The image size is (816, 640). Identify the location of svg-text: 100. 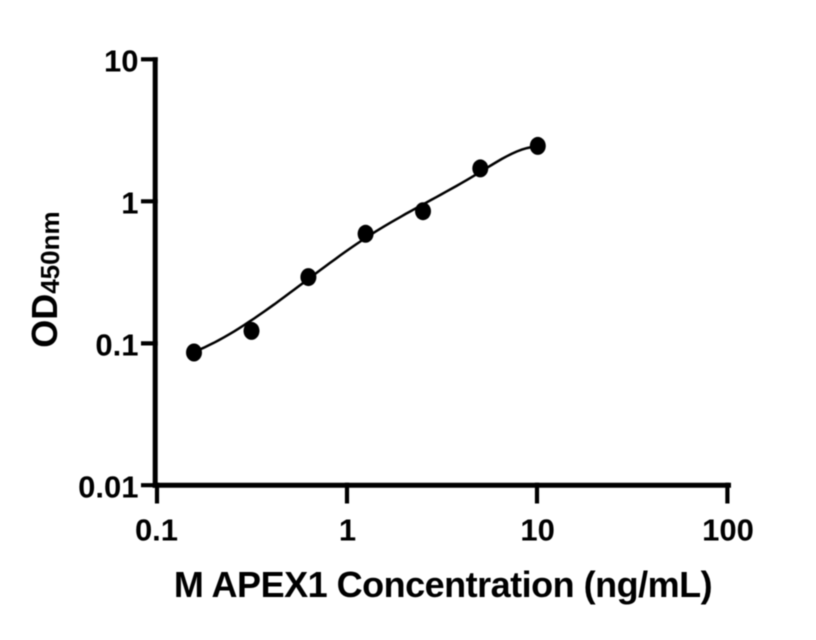
(728, 530).